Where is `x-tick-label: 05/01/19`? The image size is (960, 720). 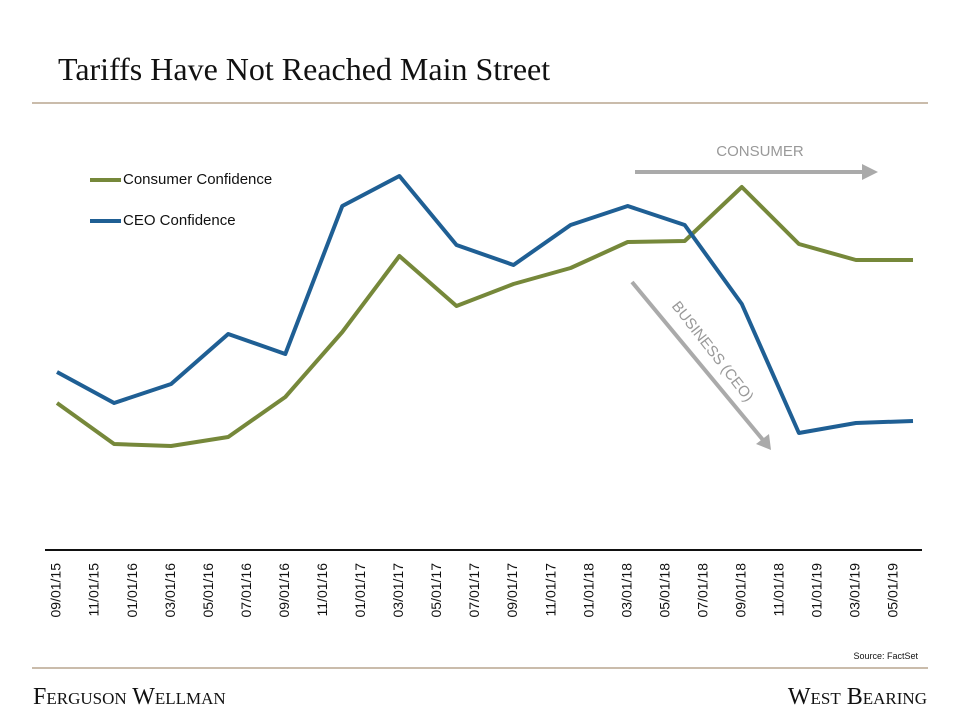
x-tick-label: 05/01/19 is located at coordinates (893, 590).